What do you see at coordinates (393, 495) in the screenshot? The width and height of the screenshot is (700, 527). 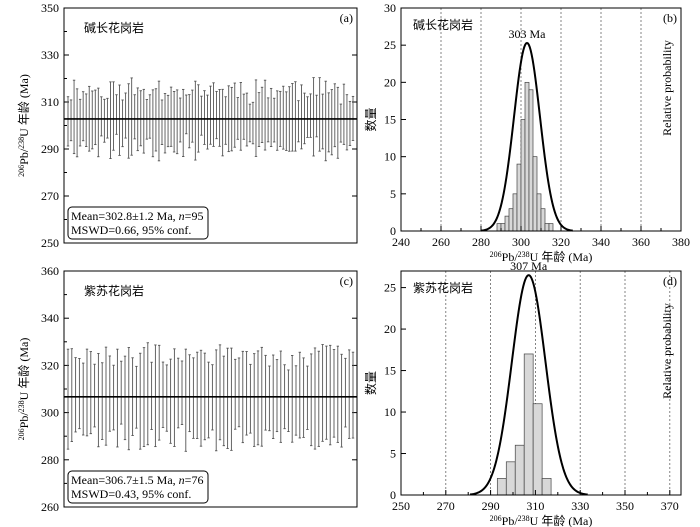 I see `y-tick-label: 0` at bounding box center [393, 495].